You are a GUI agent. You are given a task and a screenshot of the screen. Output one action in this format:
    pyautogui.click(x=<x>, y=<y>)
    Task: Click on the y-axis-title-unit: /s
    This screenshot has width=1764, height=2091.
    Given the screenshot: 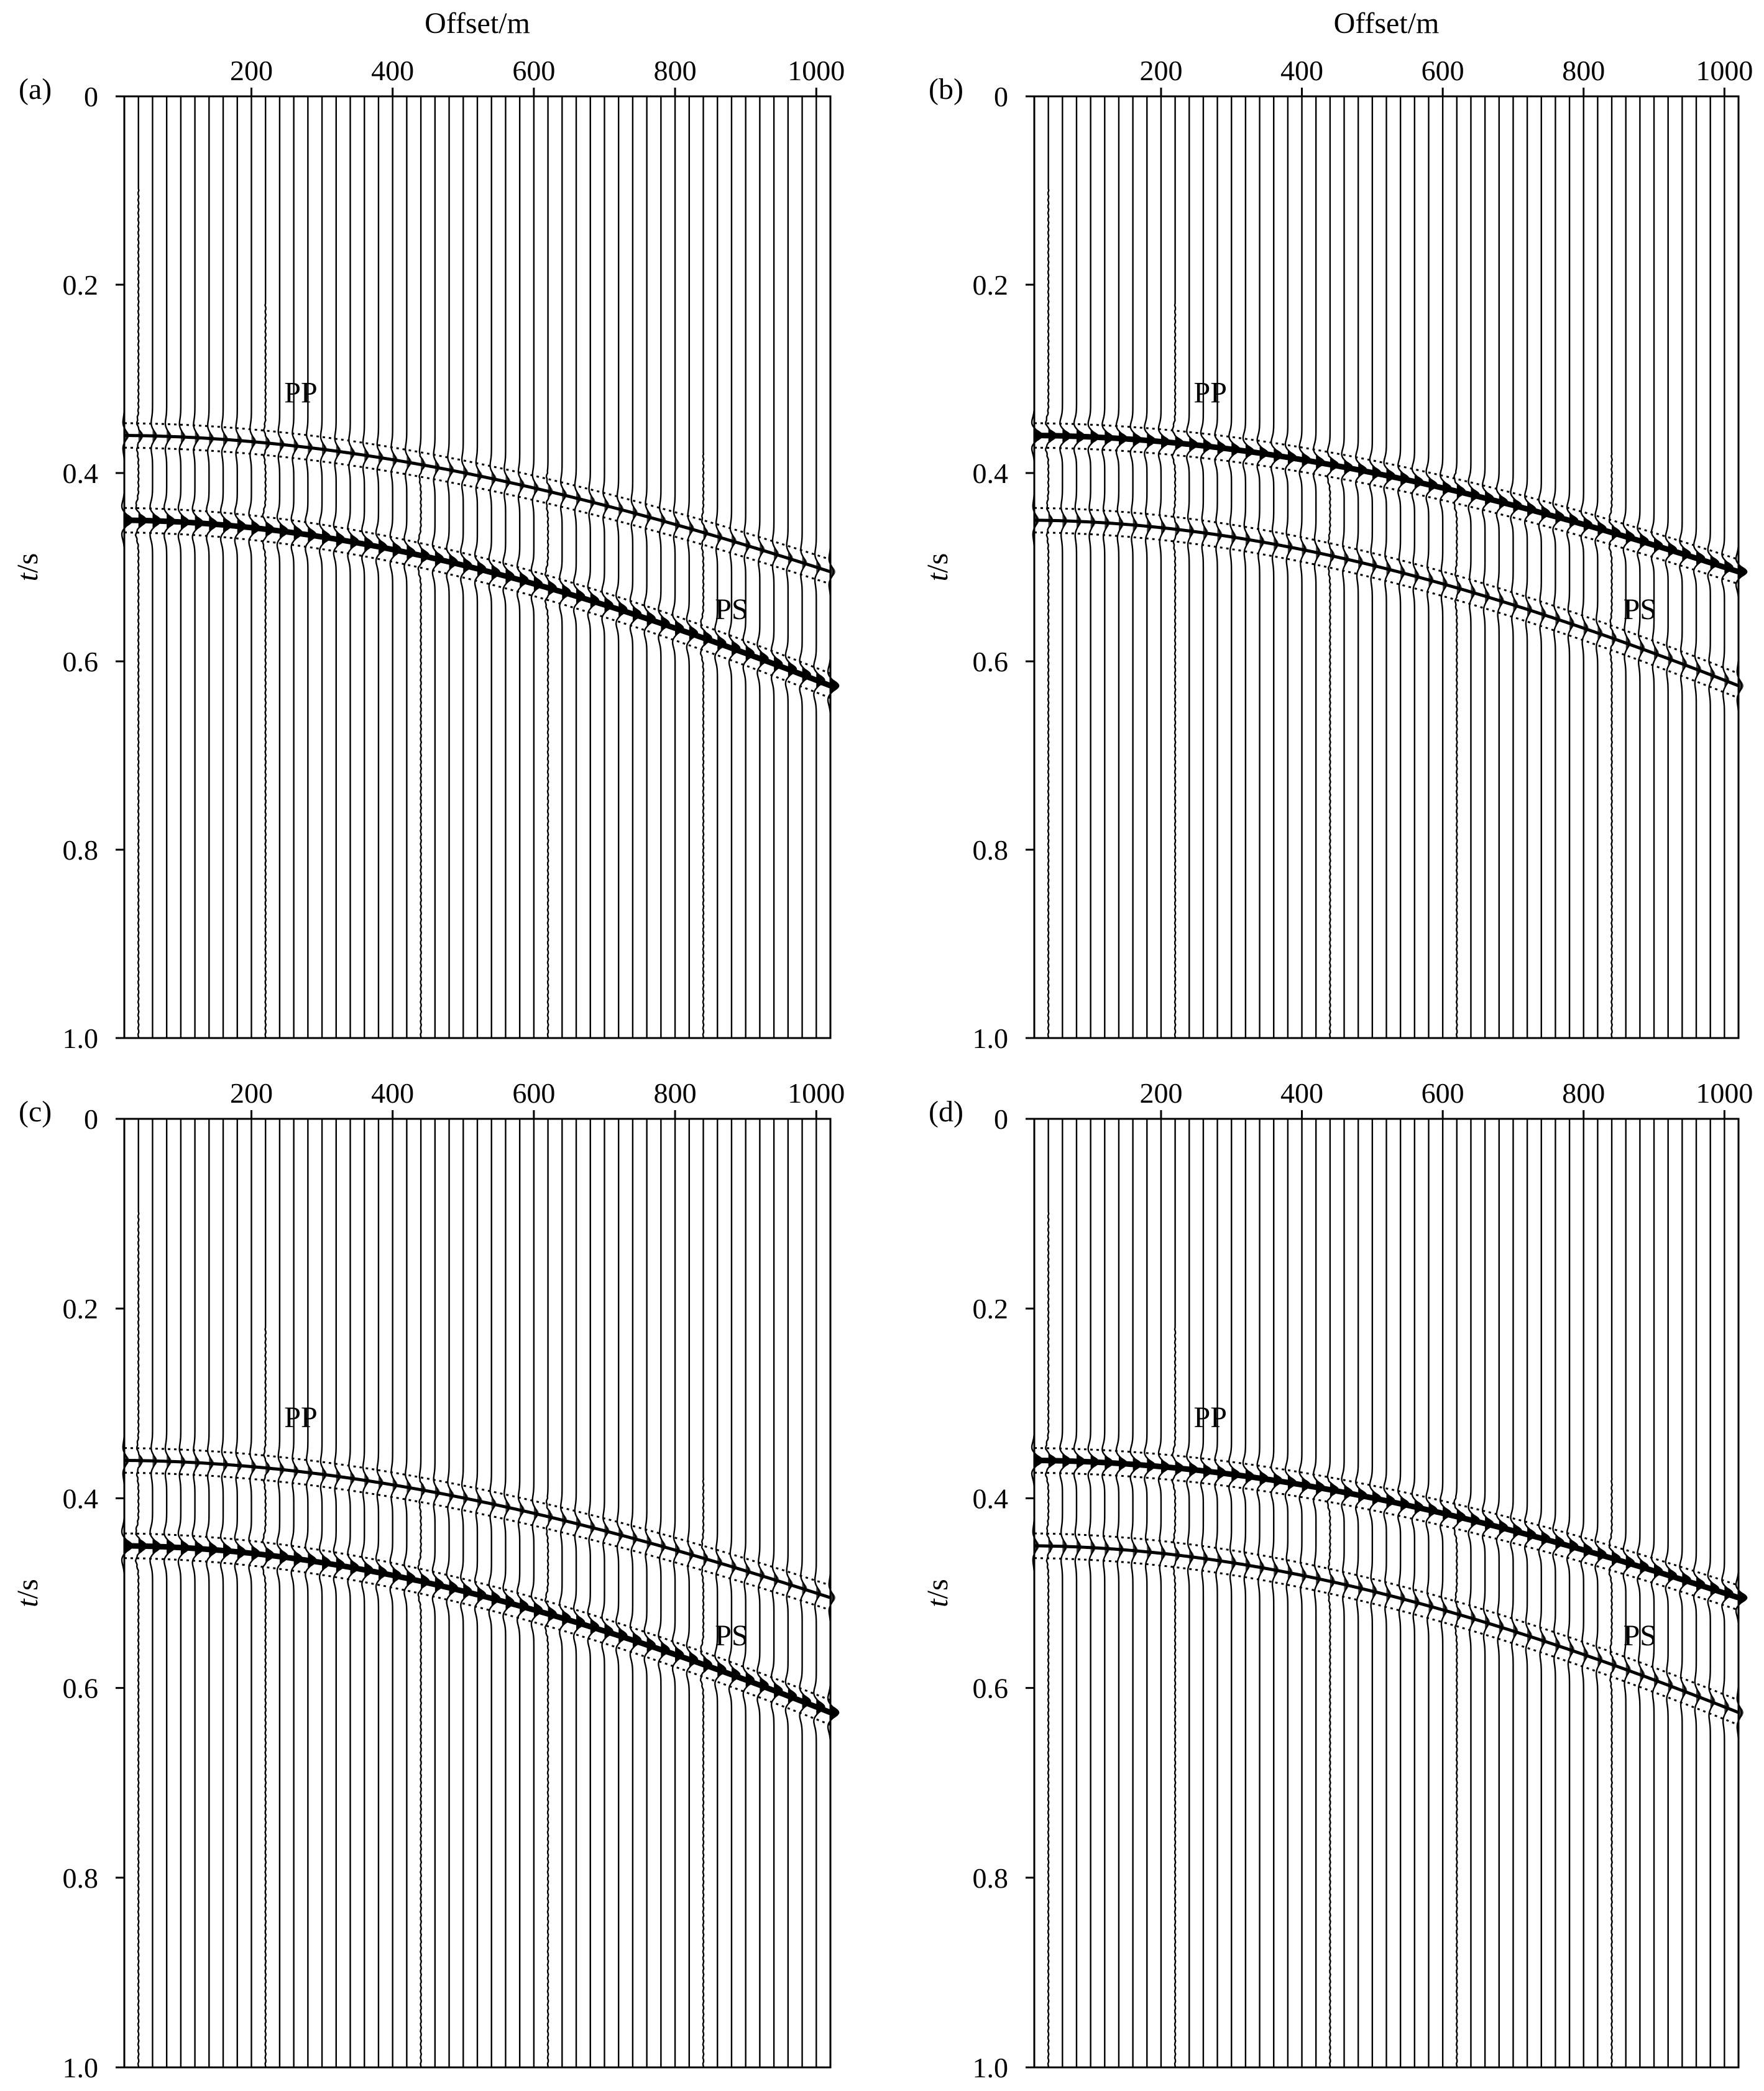 What is the action you would take?
    pyautogui.click(x=27, y=1589)
    